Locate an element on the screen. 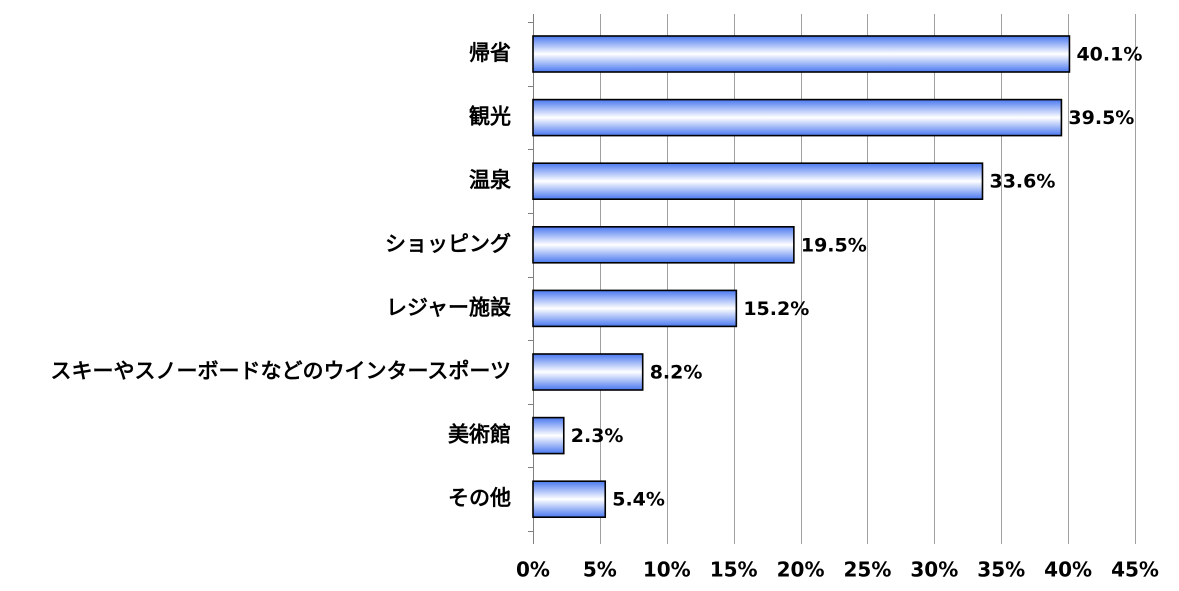 The image size is (1179, 591). data-label: 2.3% is located at coordinates (597, 436).